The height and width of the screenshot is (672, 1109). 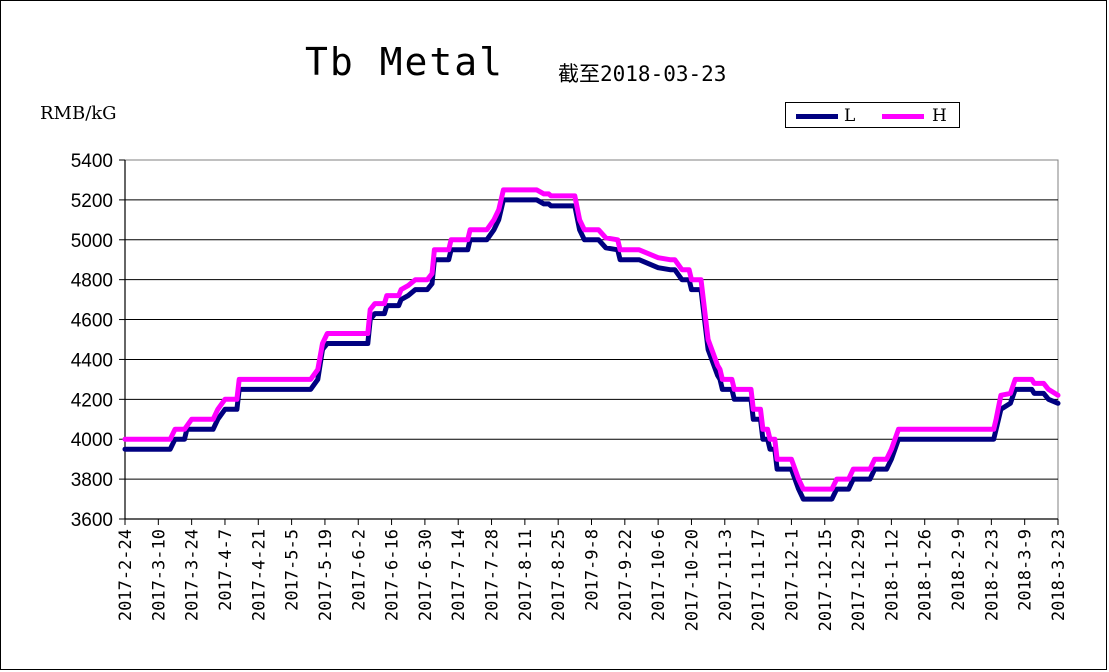 What do you see at coordinates (526, 575) in the screenshot?
I see `x-tick-label: 2017-8-11` at bounding box center [526, 575].